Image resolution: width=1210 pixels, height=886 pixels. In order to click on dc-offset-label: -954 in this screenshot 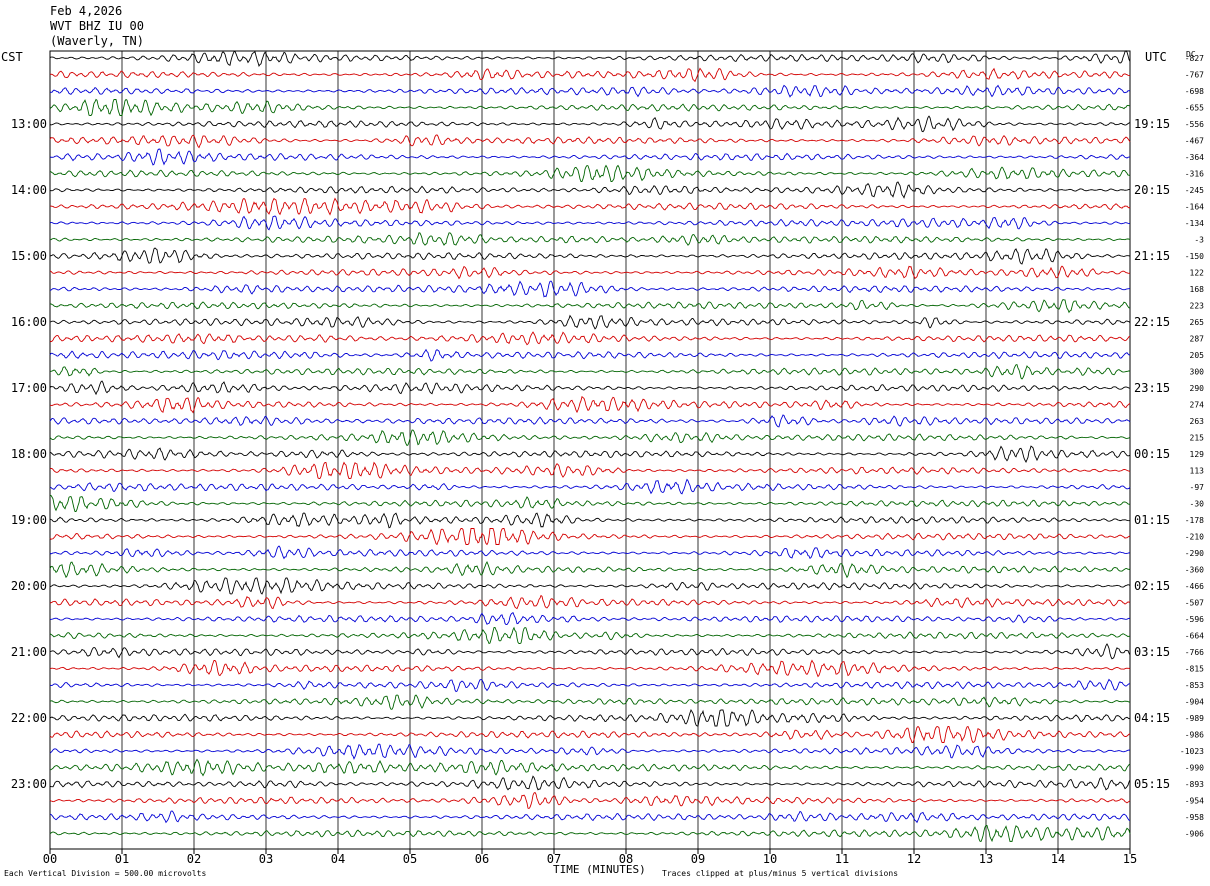, I will do `click(1194, 801)`.